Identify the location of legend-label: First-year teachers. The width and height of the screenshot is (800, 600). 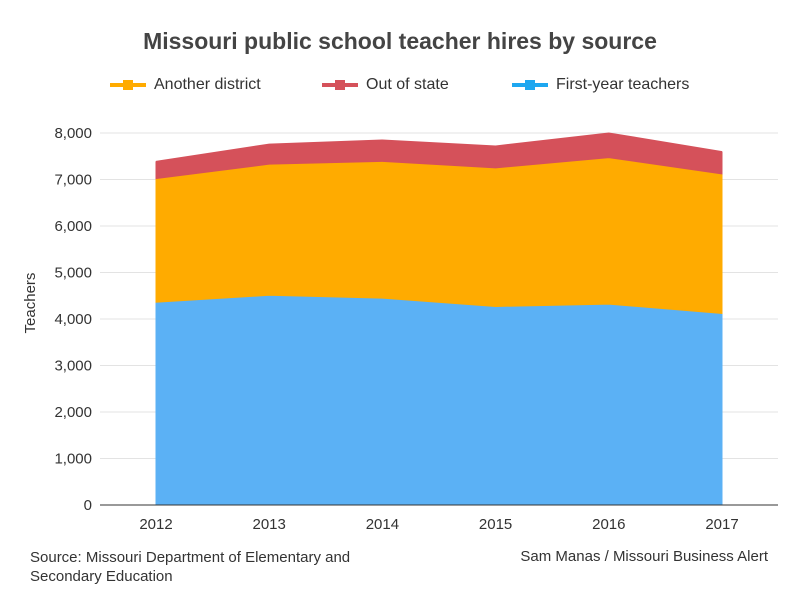
(623, 84).